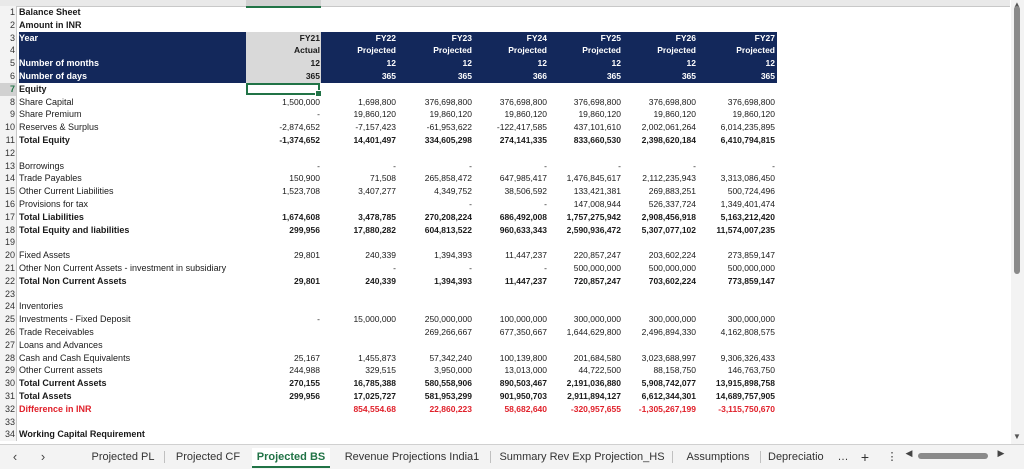  Describe the element at coordinates (672, 255) in the screenshot. I see `value-cell: 203,602,224` at that location.